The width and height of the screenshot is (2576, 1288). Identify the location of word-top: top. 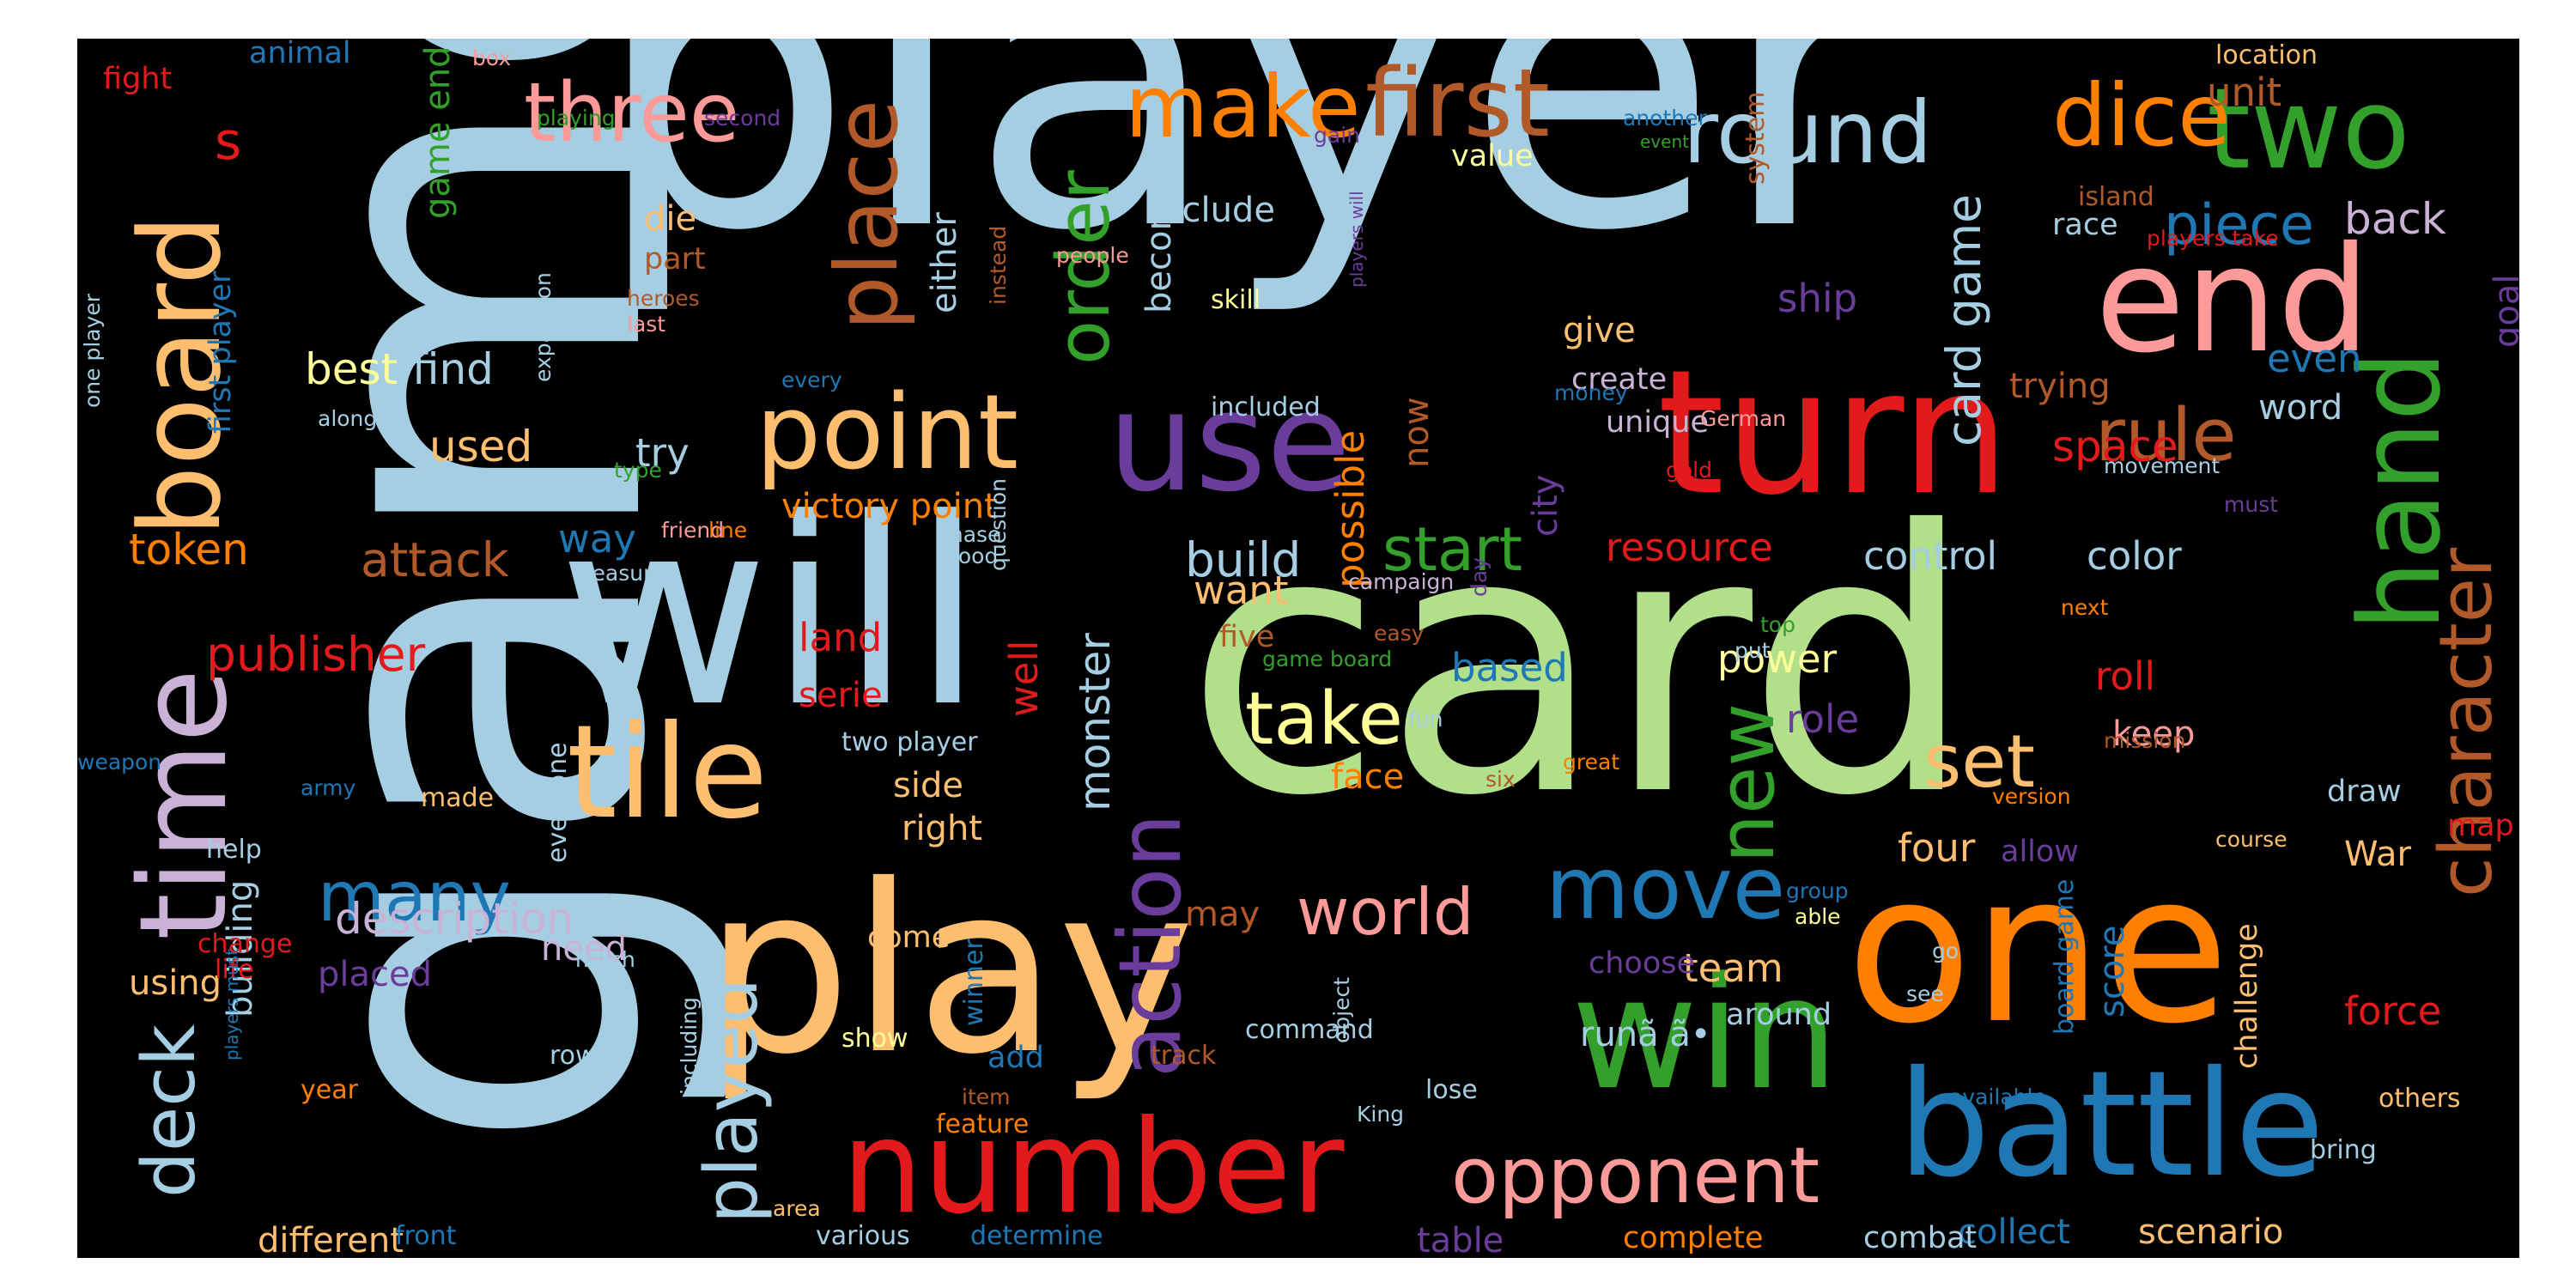
(1777, 625).